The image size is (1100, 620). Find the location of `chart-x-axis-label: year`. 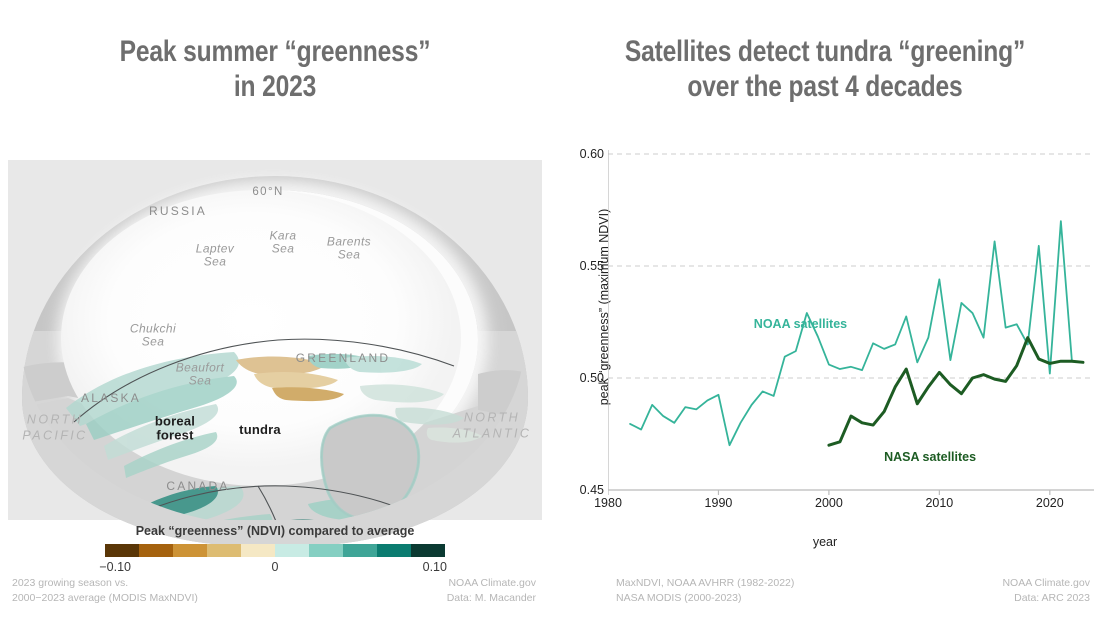

chart-x-axis-label: year is located at coordinates (825, 542).